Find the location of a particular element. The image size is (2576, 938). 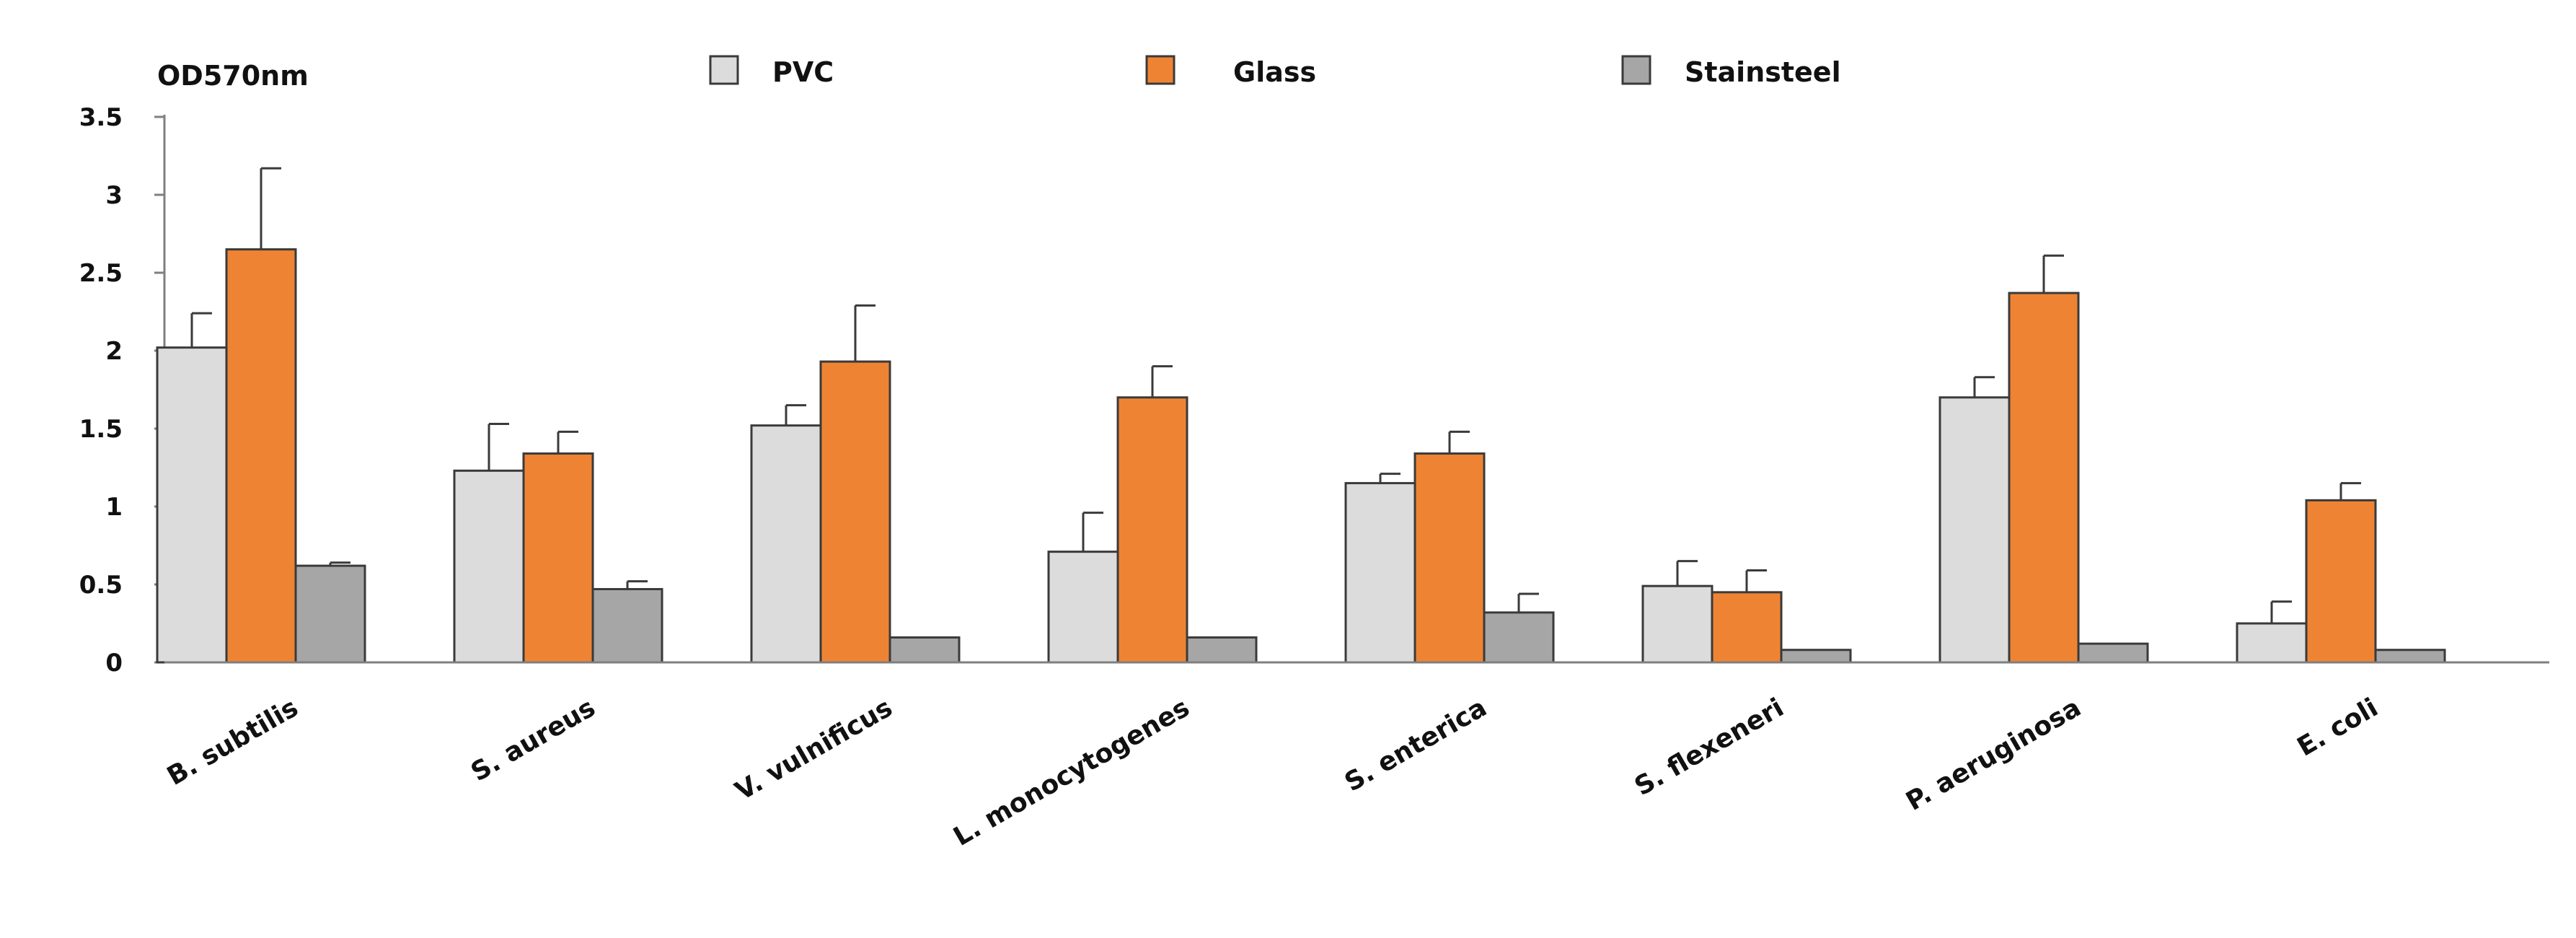

y-tick-label: 3.5 is located at coordinates (101, 118).